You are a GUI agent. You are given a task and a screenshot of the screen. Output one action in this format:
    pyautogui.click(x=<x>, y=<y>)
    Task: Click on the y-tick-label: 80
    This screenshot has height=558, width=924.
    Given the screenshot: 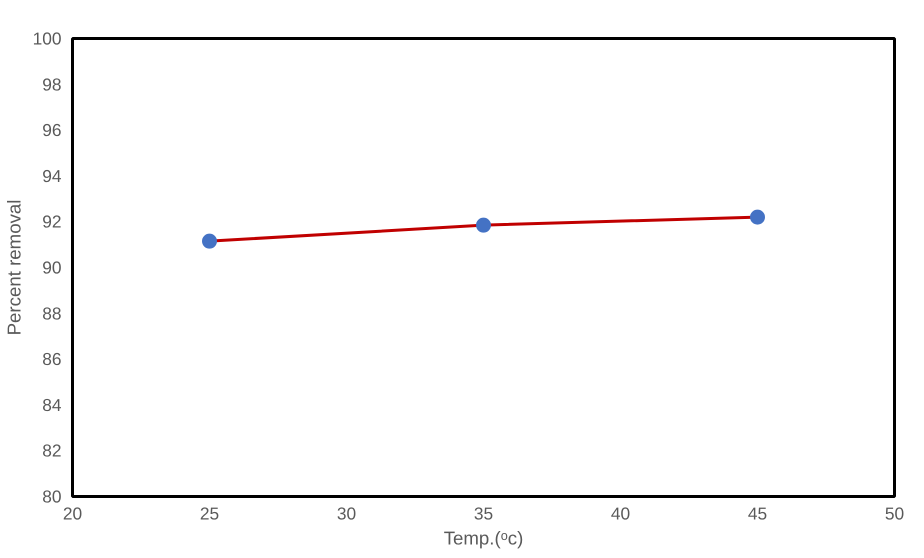 What is the action you would take?
    pyautogui.click(x=52, y=496)
    